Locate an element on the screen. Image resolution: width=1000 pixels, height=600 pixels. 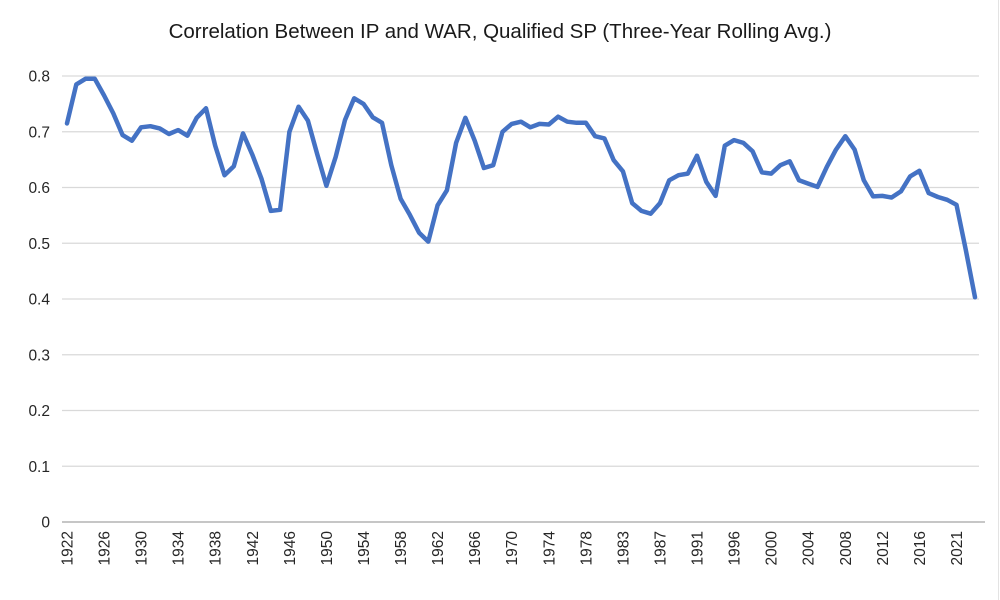
x-tick-label: 2008 is located at coordinates (846, 548).